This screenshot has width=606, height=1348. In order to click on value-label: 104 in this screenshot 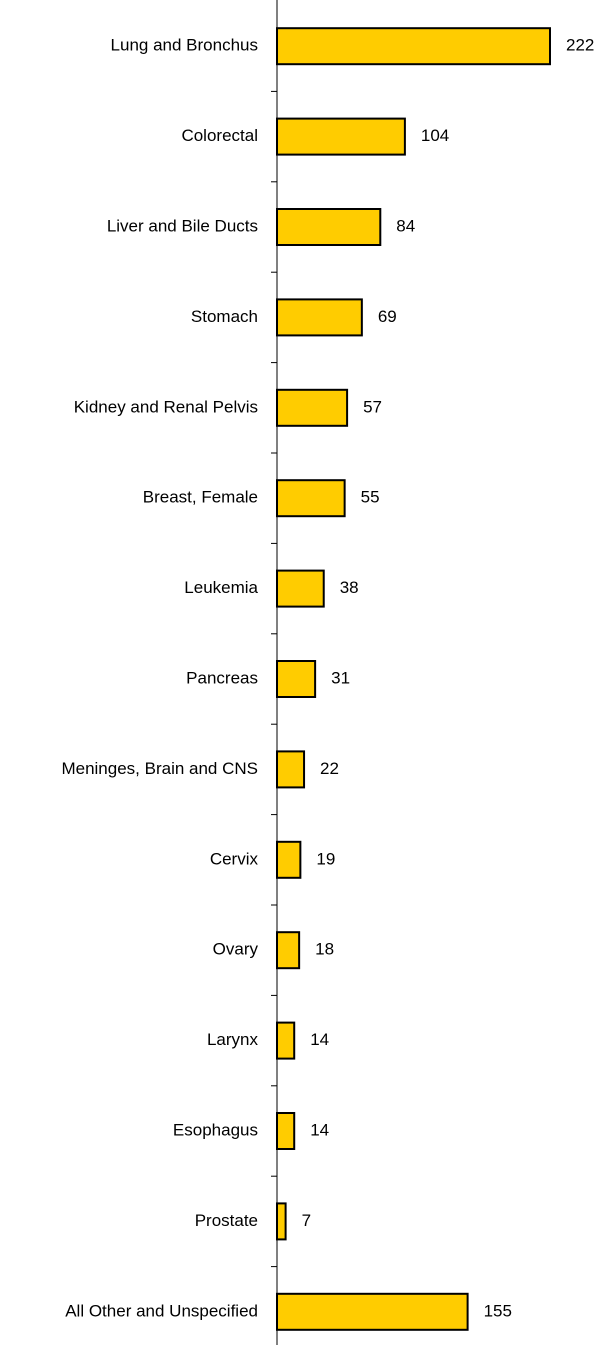, I will do `click(435, 135)`.